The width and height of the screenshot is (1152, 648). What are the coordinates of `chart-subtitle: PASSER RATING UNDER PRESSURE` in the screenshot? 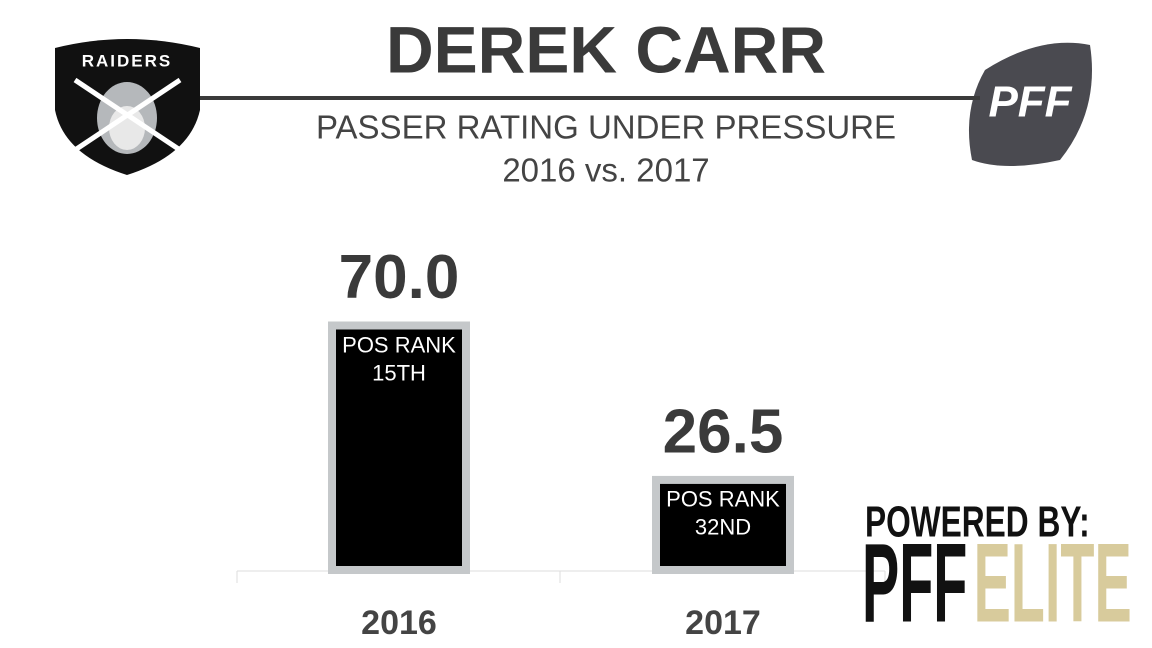 It's located at (606, 127).